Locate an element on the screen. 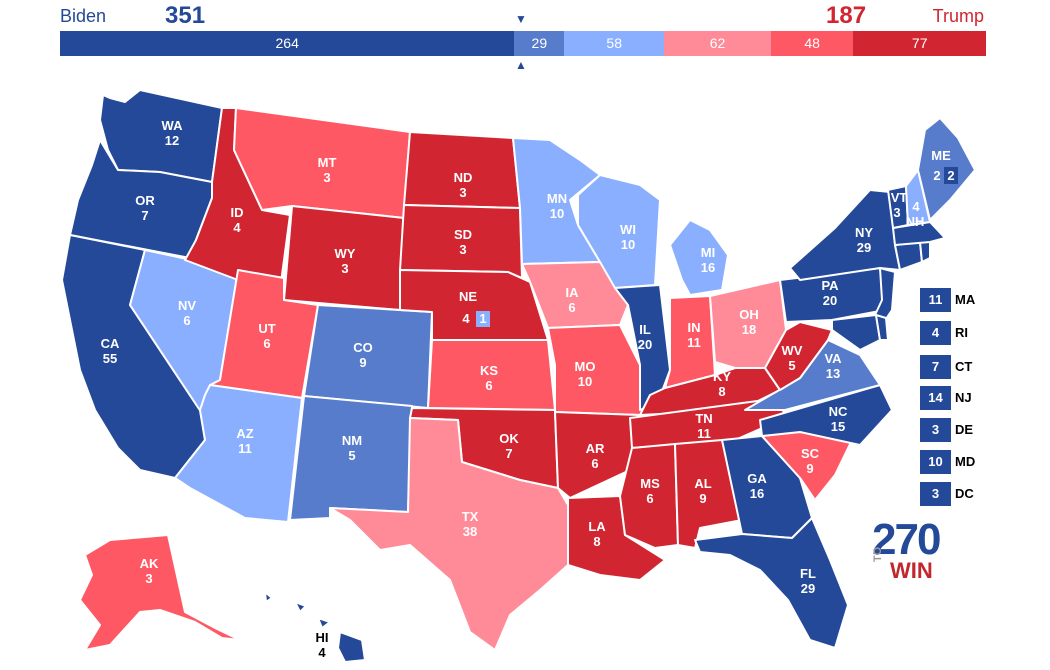  label-fl-abbr: FL is located at coordinates (808, 573).